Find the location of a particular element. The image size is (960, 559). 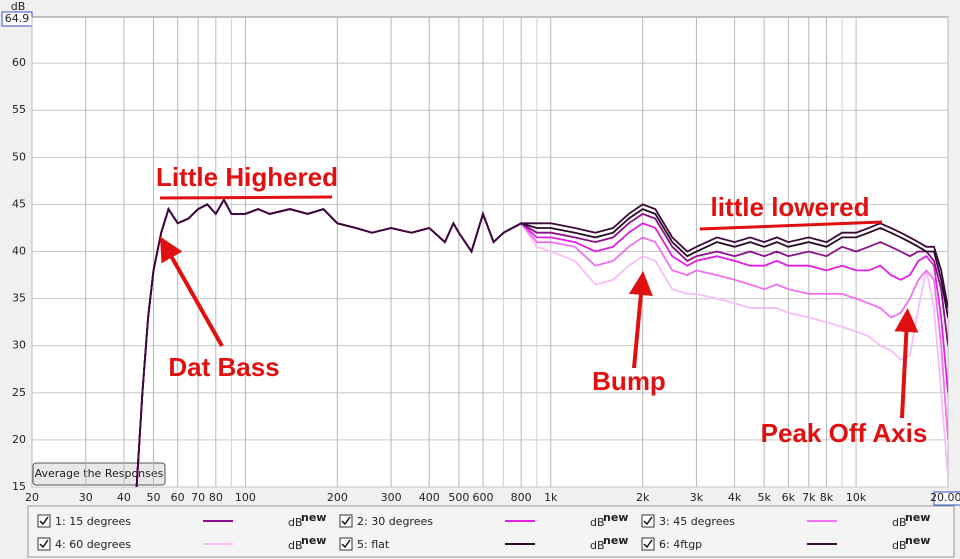

x-tick-label: 60 is located at coordinates (178, 497).